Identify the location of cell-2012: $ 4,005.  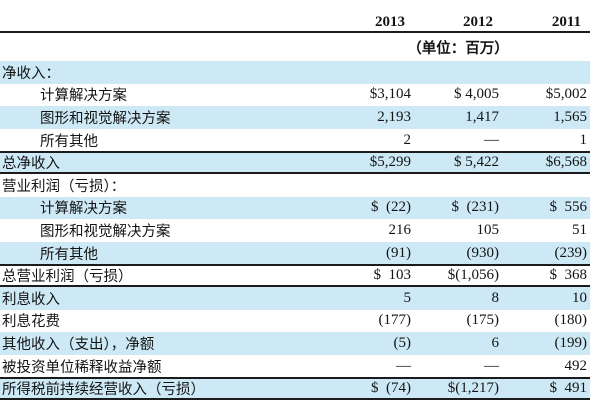
(476, 94).